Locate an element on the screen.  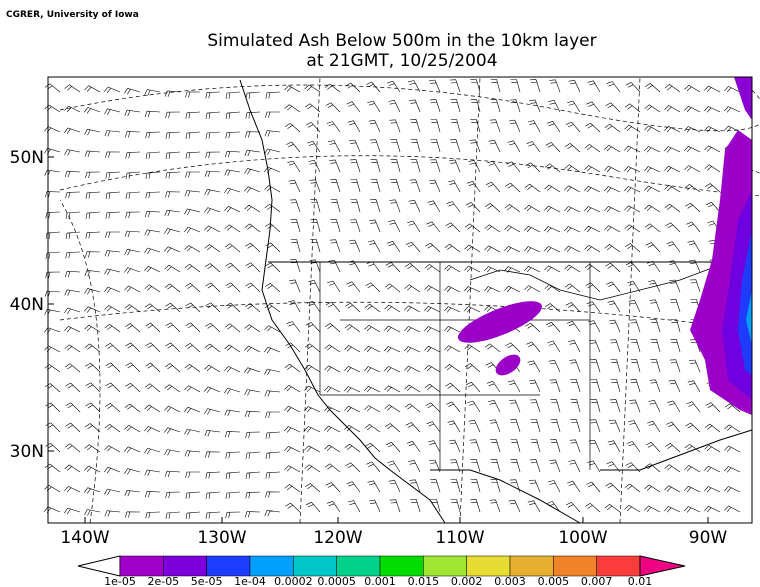
lon-label: 130W is located at coordinates (221, 538).